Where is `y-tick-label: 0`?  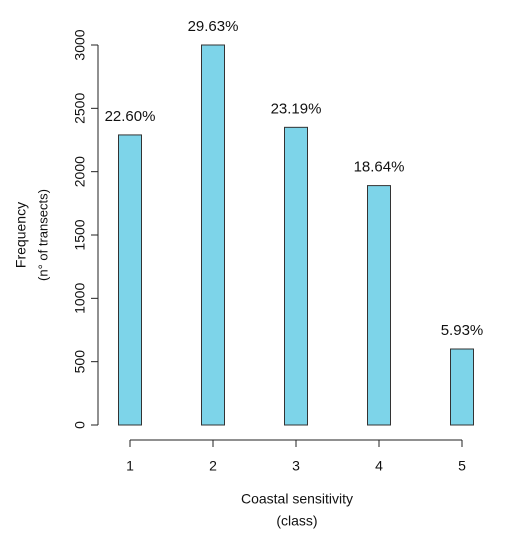
y-tick-label: 0 is located at coordinates (80, 425).